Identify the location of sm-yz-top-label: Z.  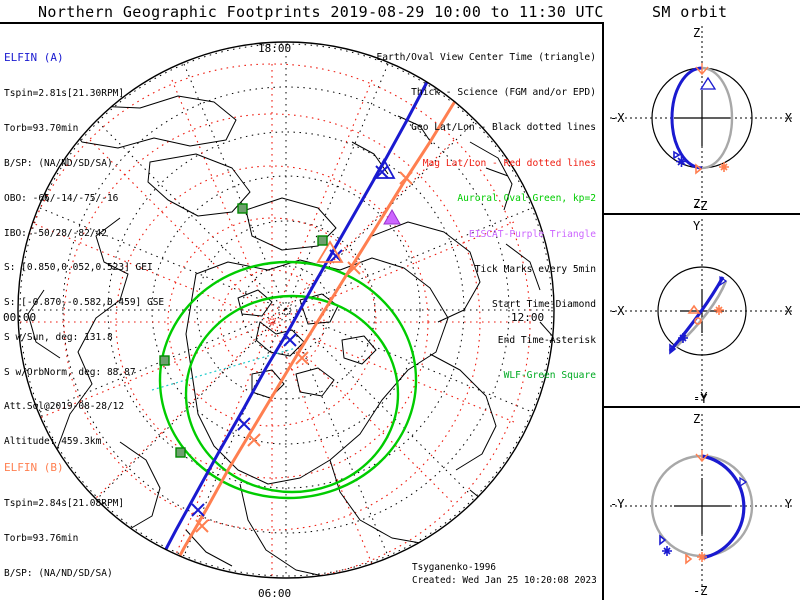
(697, 419).